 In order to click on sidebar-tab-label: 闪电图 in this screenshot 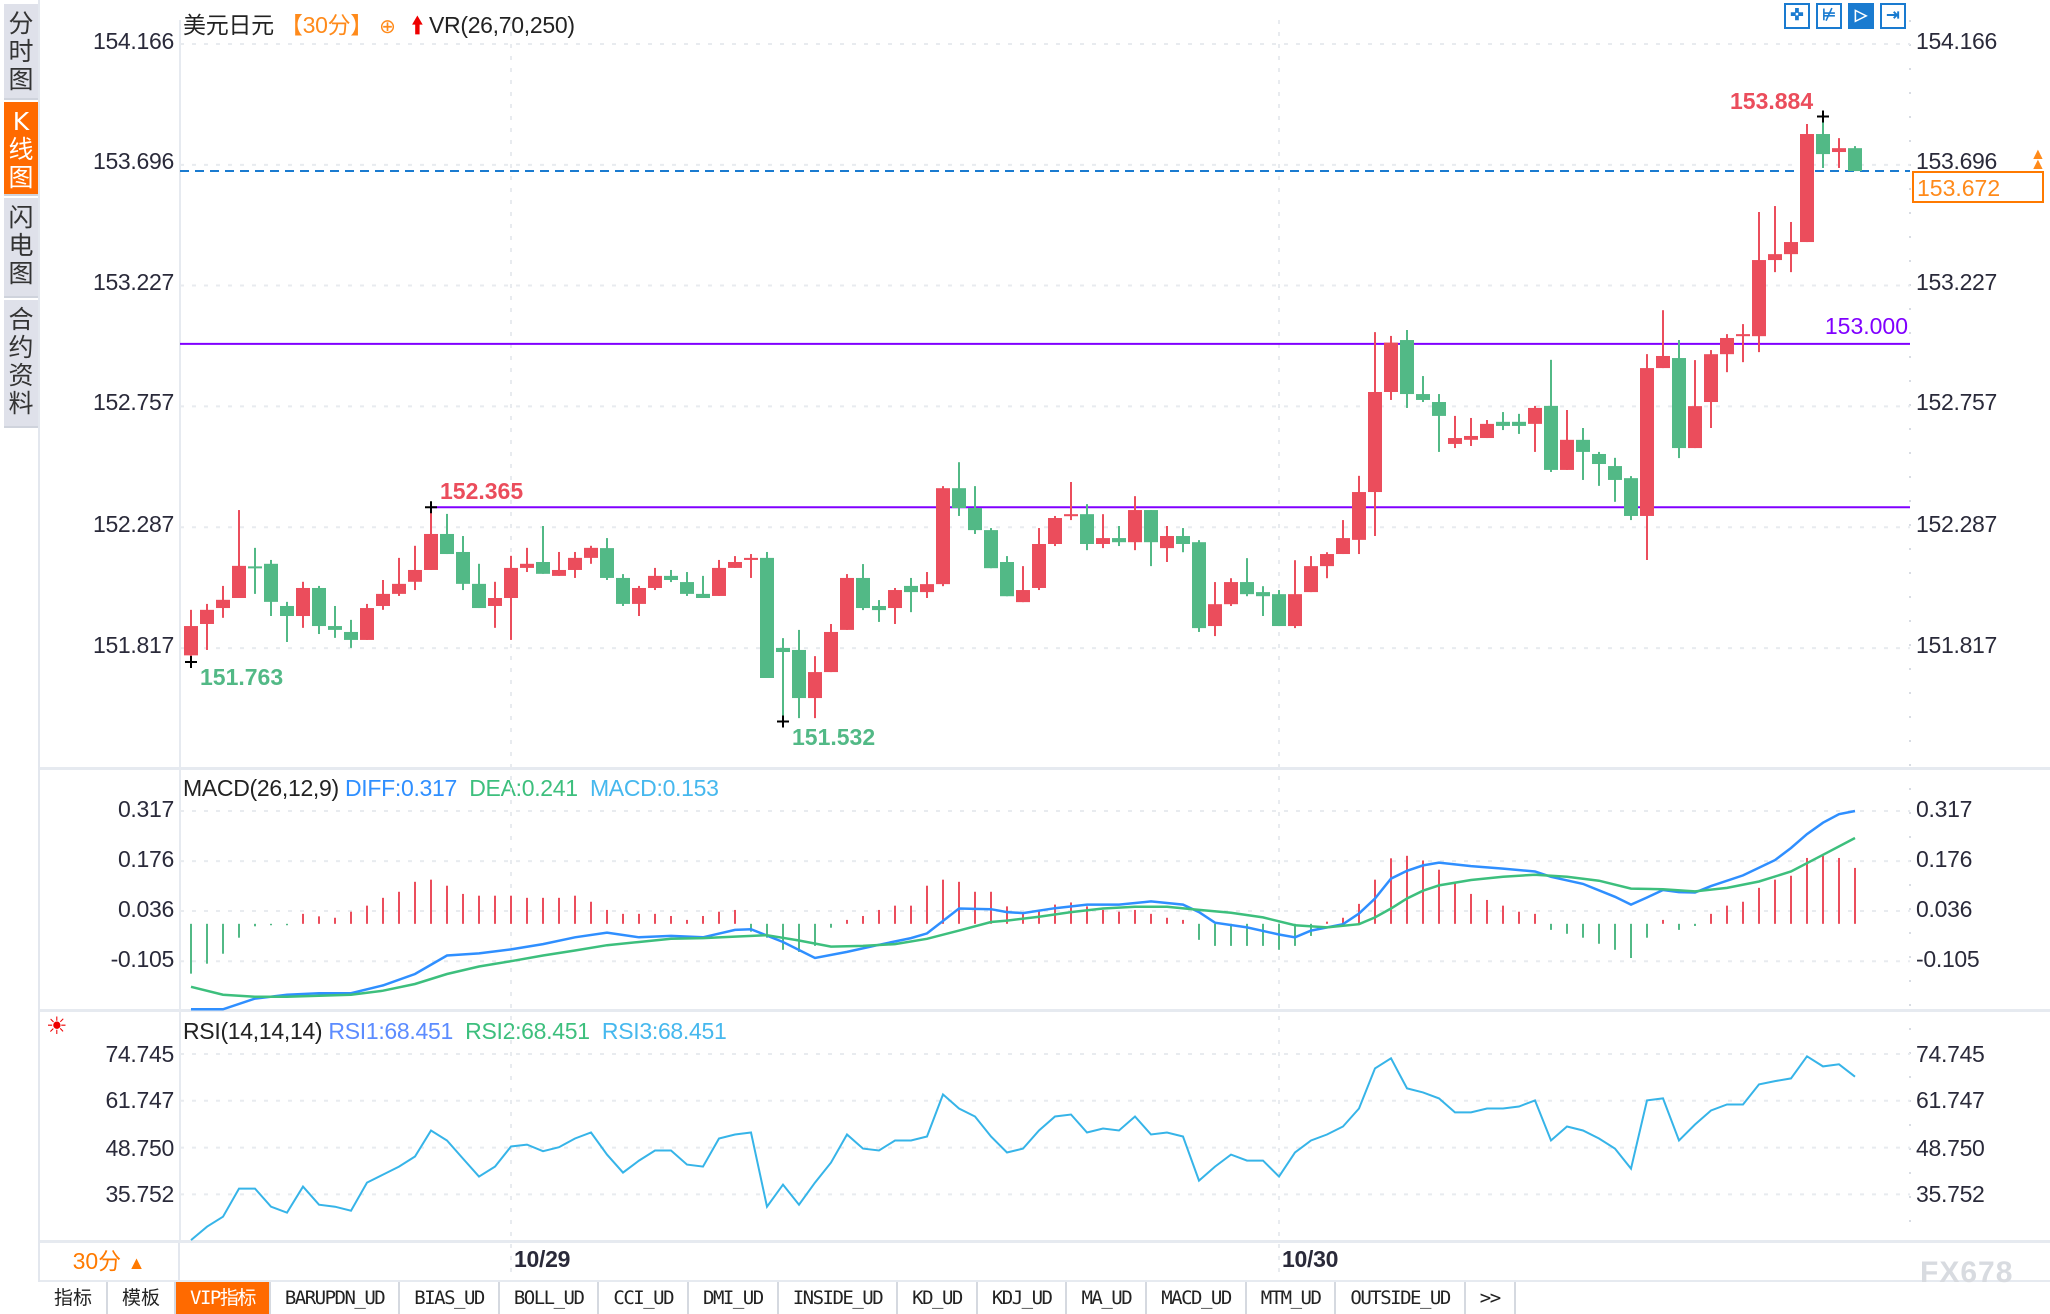, I will do `click(21, 245)`.